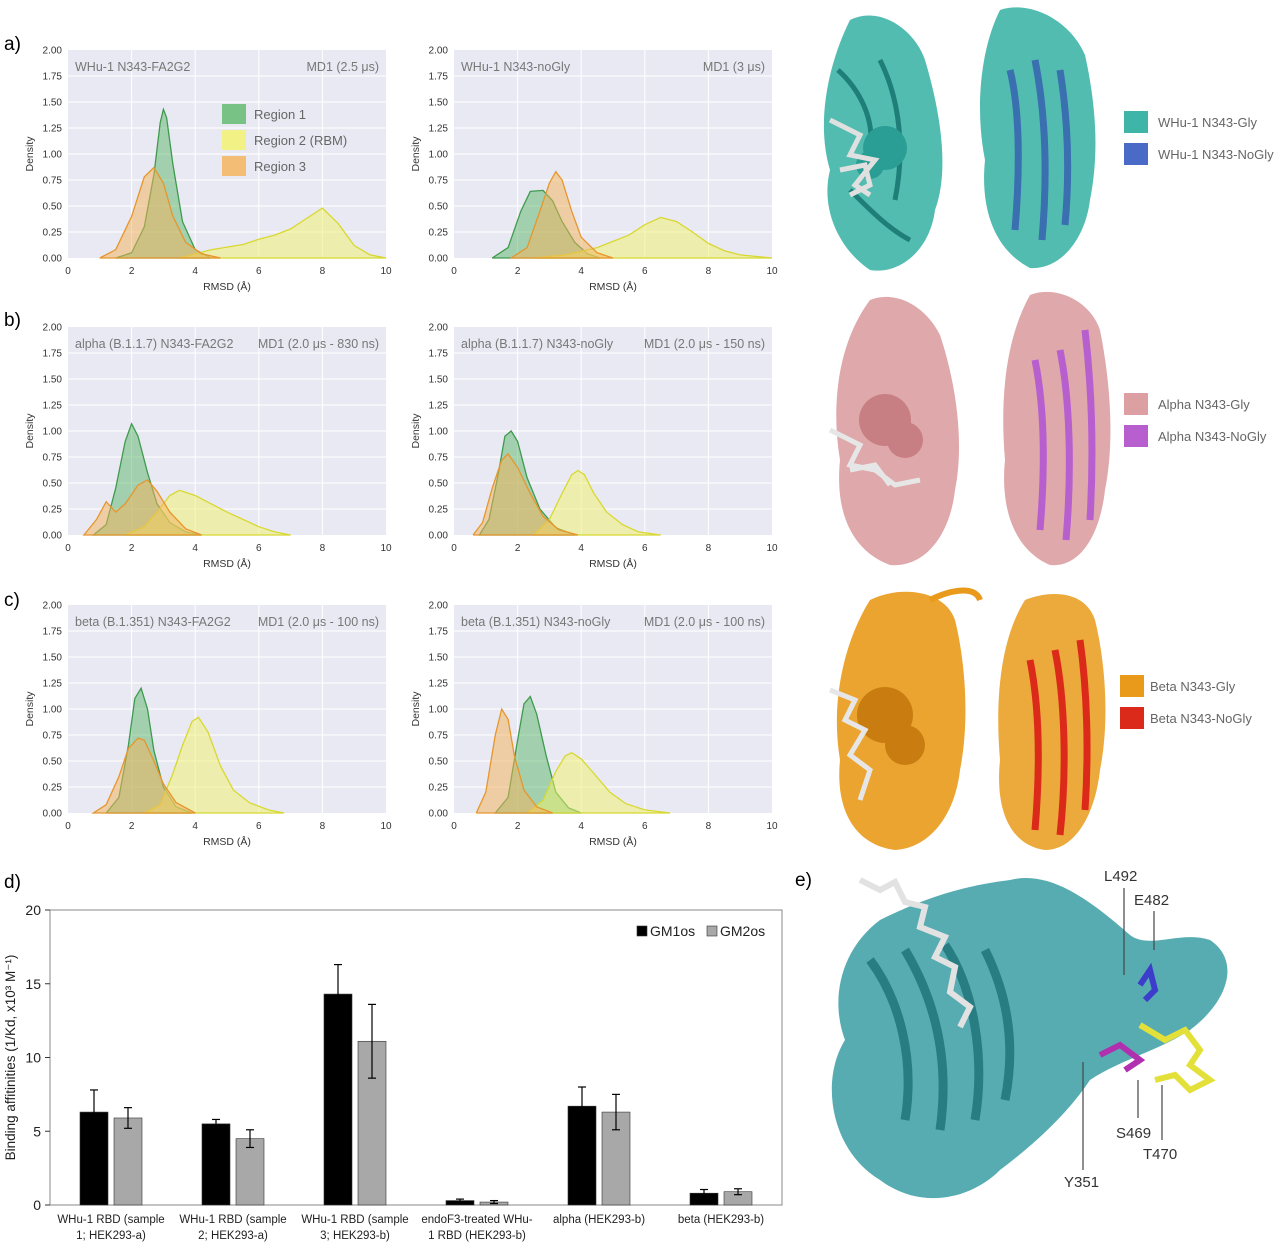  I want to click on structure-panel-e: L492 E482 S469 T470 Y351, so click(1029, 1033).